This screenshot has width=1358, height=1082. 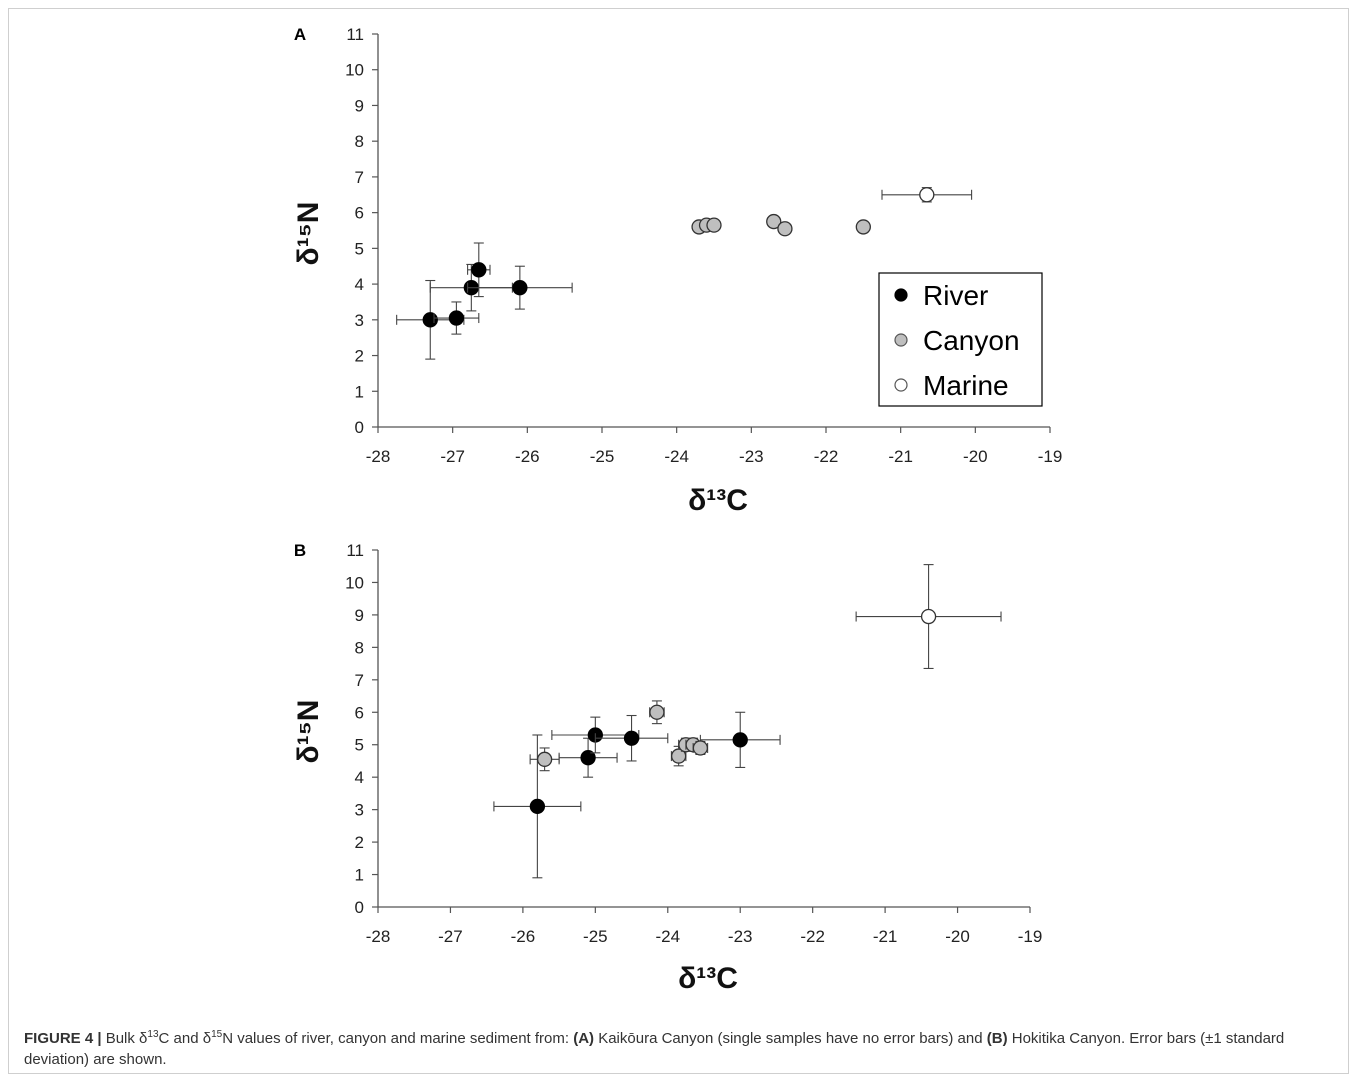 What do you see at coordinates (751, 456) in the screenshot?
I see `pa-x-tick-label: -23` at bounding box center [751, 456].